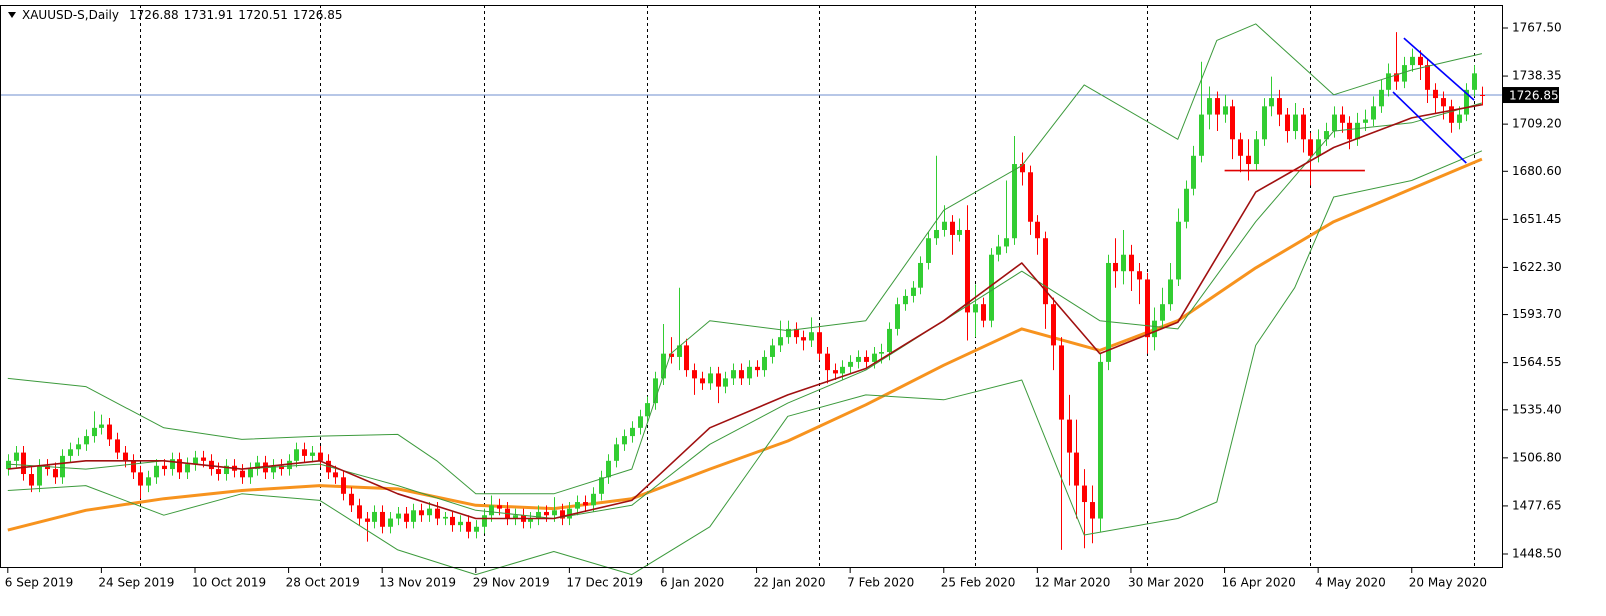 The width and height of the screenshot is (1606, 616). Describe the element at coordinates (1537, 28) in the screenshot. I see `y-tick-label: 1767.50` at that location.